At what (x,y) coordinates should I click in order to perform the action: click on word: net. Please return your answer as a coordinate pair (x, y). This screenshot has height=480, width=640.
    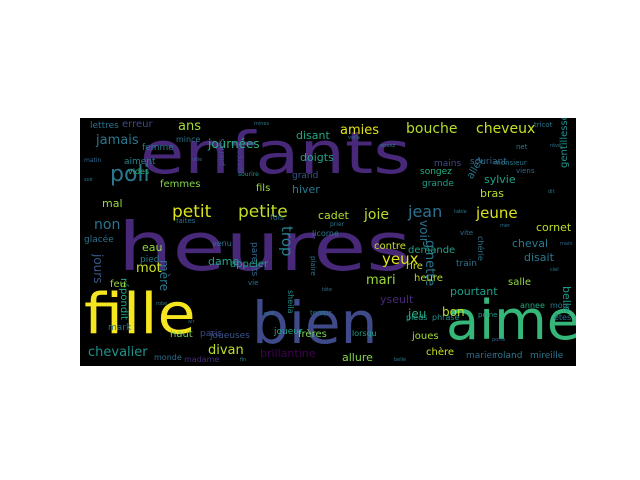
    Looking at the image, I should click on (522, 147).